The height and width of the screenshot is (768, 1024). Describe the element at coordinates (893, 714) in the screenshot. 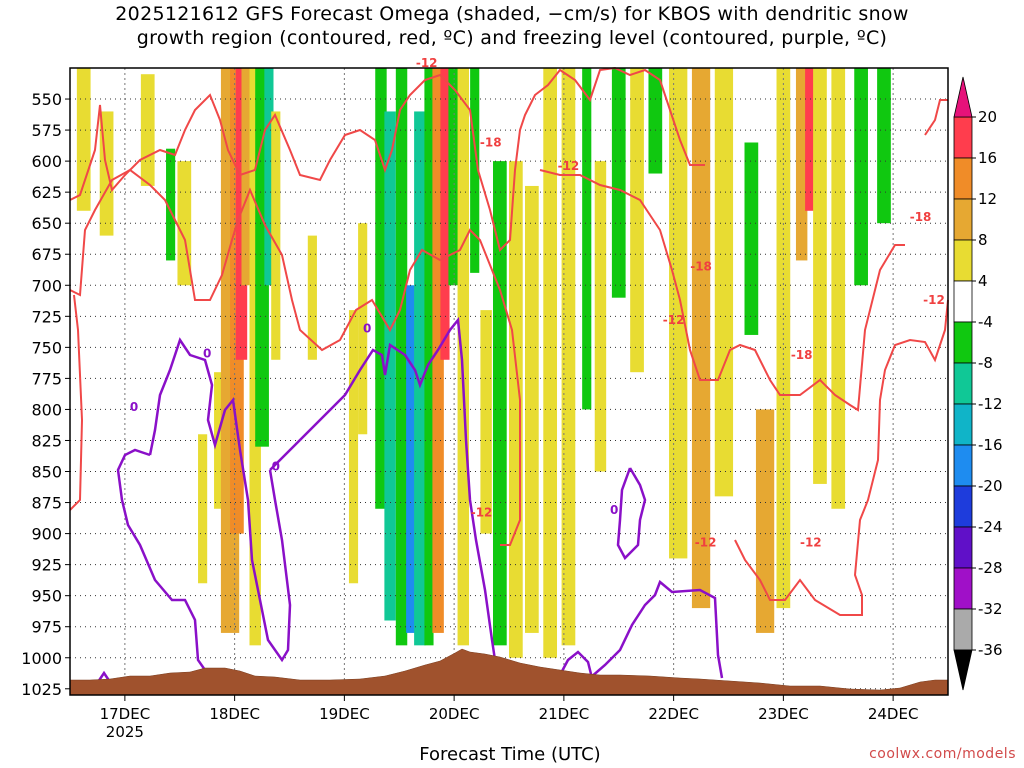

I see `x-tick-label: 24DEC` at that location.